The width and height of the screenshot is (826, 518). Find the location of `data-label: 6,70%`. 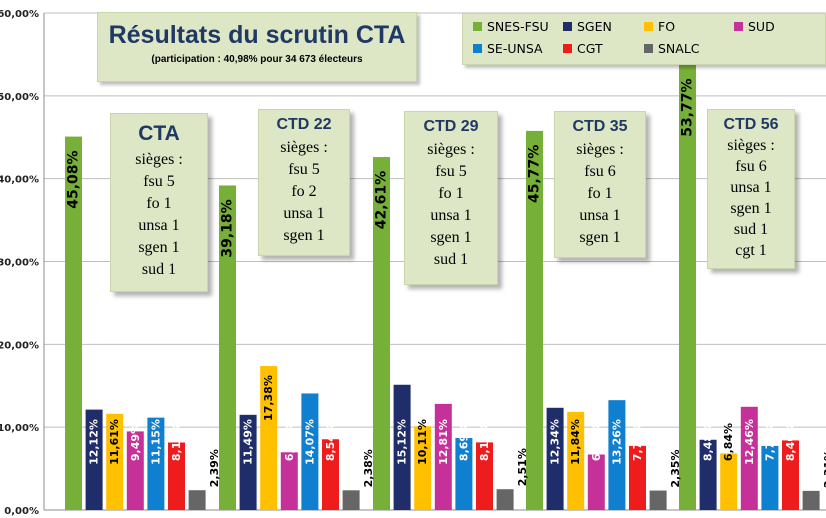

data-label: 6,70% is located at coordinates (596, 442).